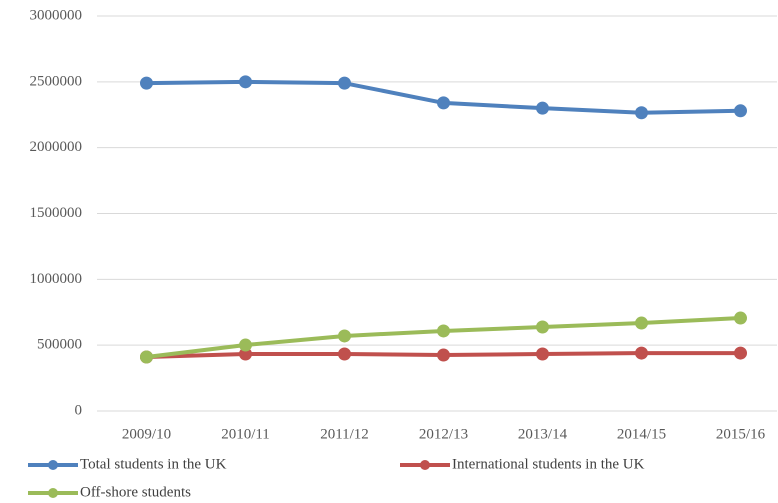 This screenshot has width=778, height=503. Describe the element at coordinates (56, 279) in the screenshot. I see `y-tick-label: 1000000` at that location.